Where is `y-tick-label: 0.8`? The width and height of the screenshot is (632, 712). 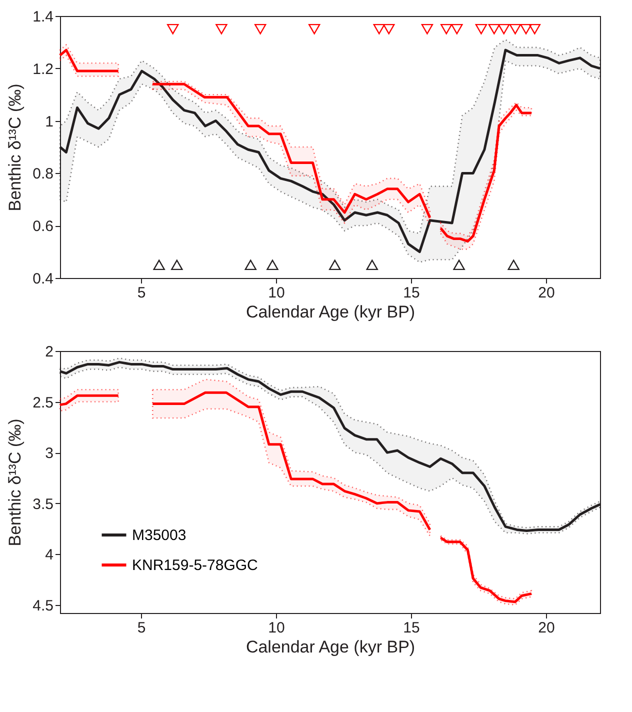 y-tick-label: 0.8 is located at coordinates (43, 174).